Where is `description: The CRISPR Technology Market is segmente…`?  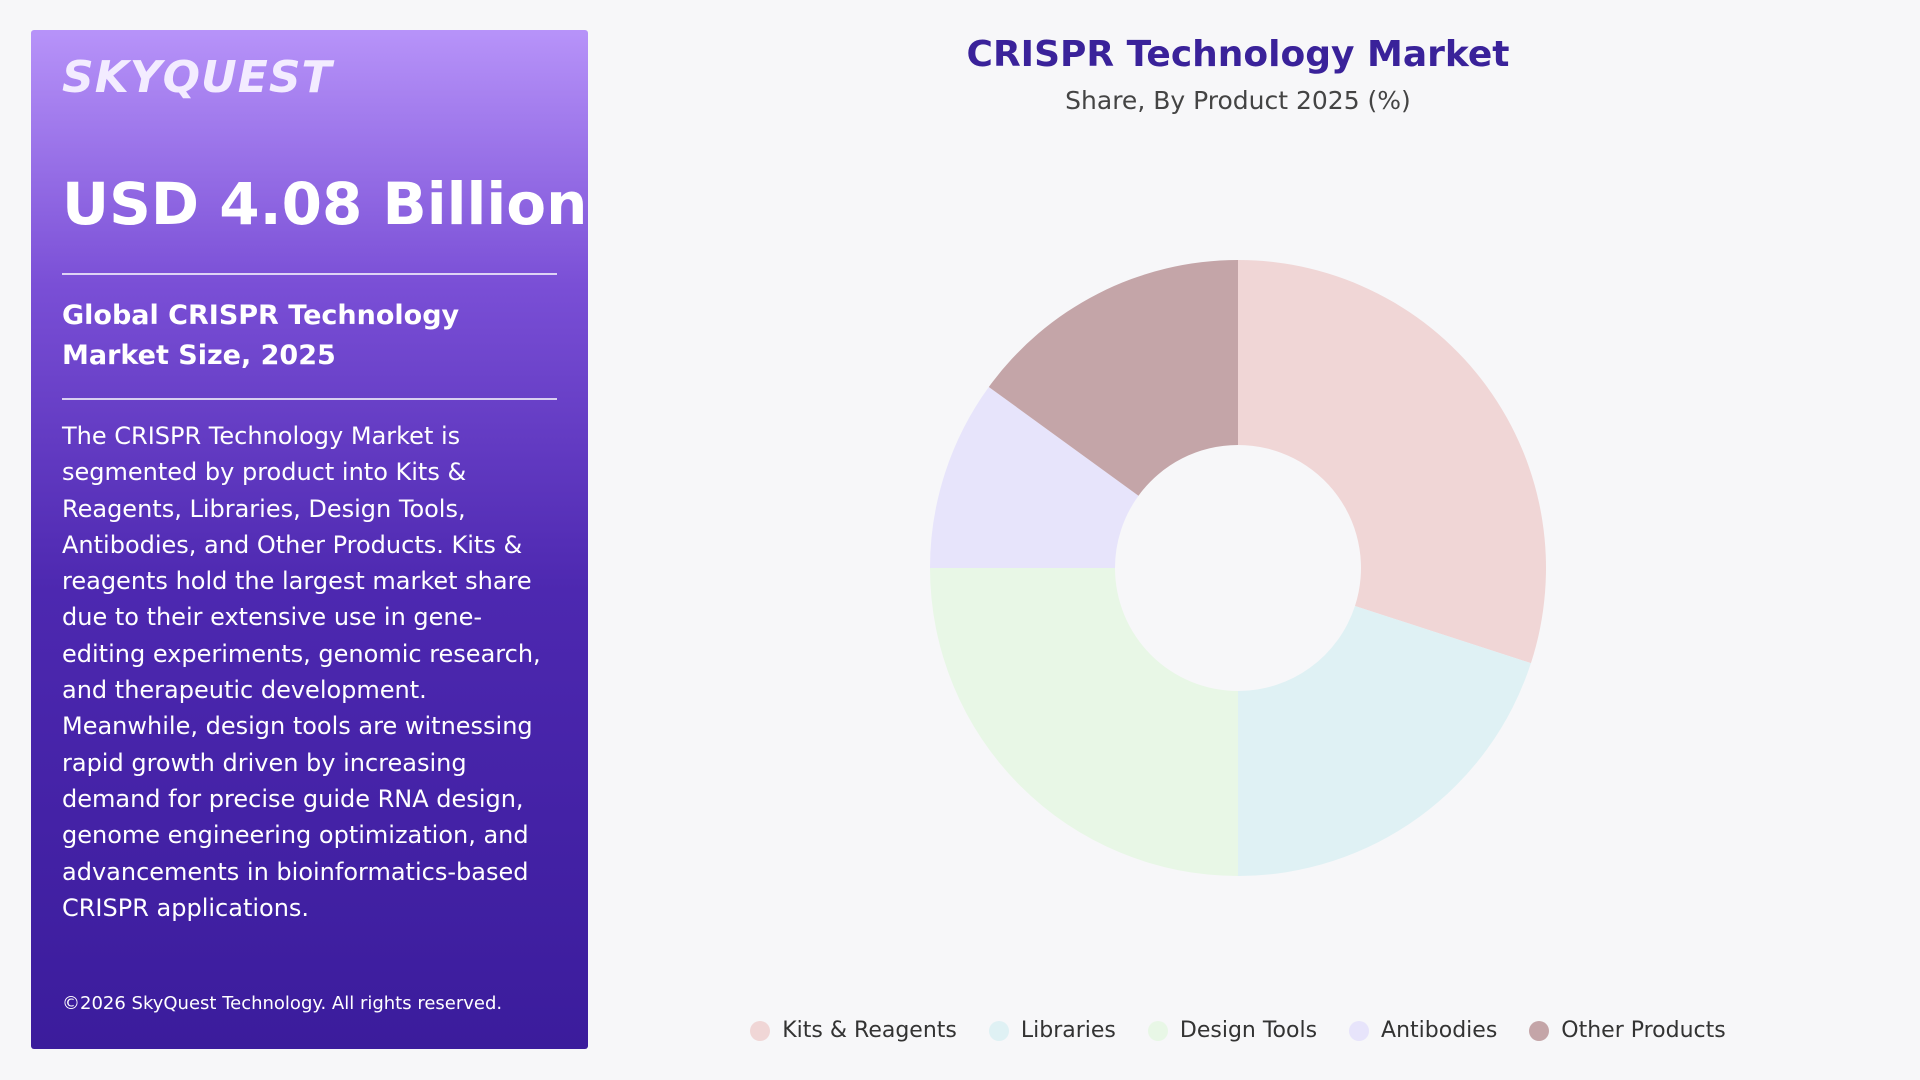 description: The CRISPR Technology Market is segmente… is located at coordinates (301, 672).